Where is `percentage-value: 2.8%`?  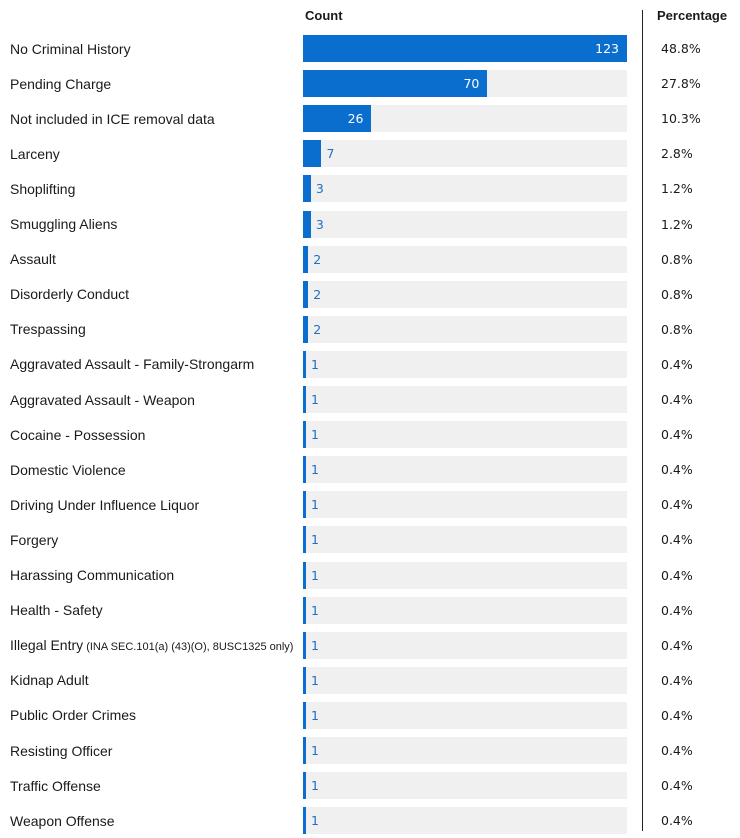 percentage-value: 2.8% is located at coordinates (677, 154).